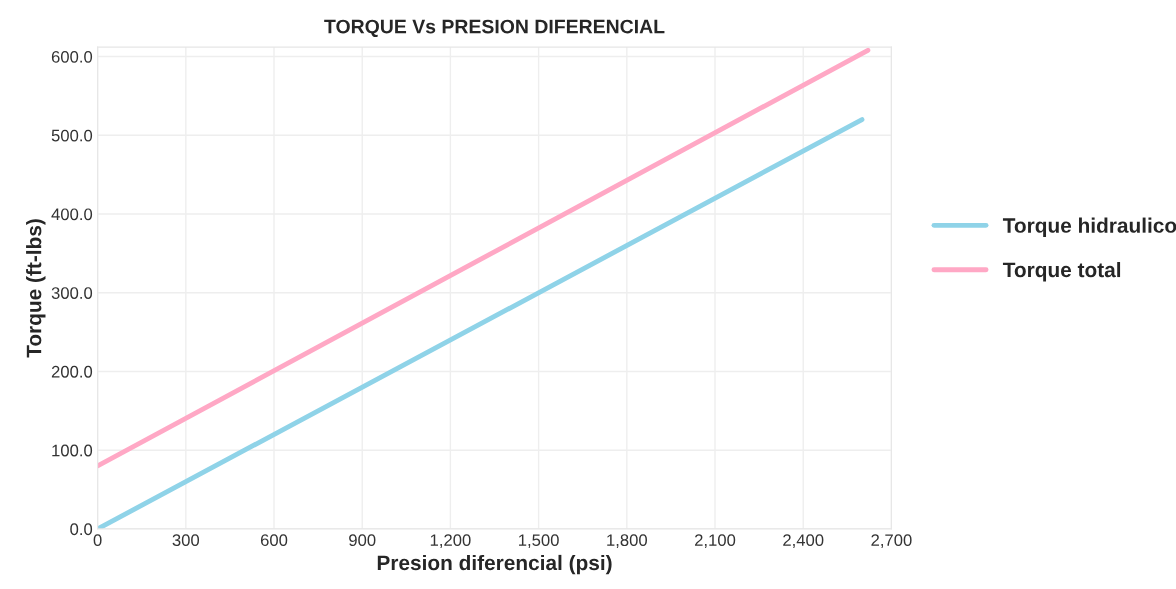 This screenshot has width=1176, height=589. What do you see at coordinates (494, 28) in the screenshot?
I see `chart-title: TORQUE Vs PRESION DIFERENCIAL` at bounding box center [494, 28].